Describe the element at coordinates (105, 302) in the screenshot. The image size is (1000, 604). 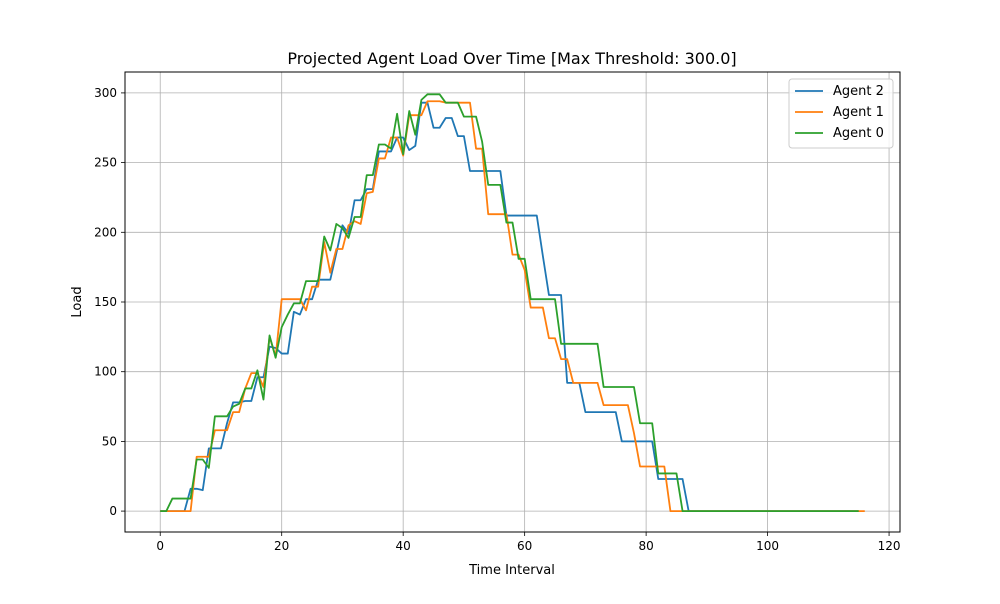
I see `y-tick-label: 150` at that location.